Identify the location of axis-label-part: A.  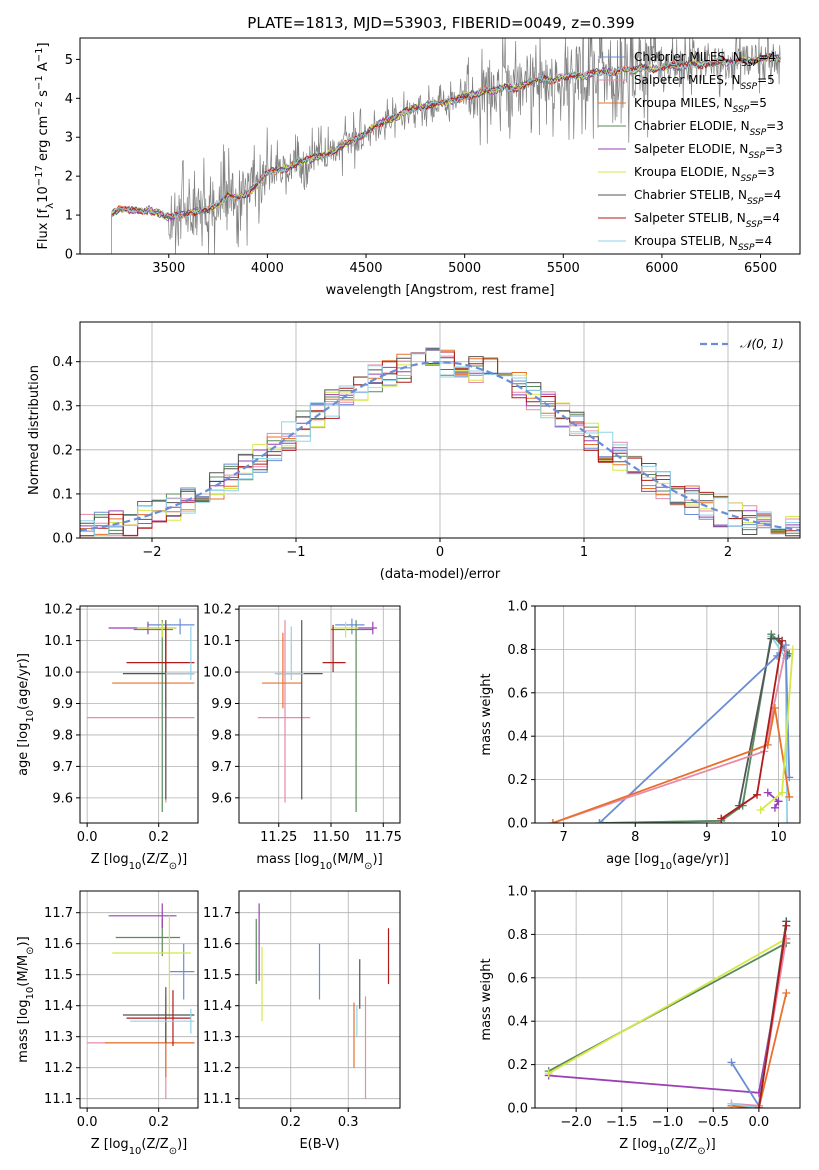
(43, 68).